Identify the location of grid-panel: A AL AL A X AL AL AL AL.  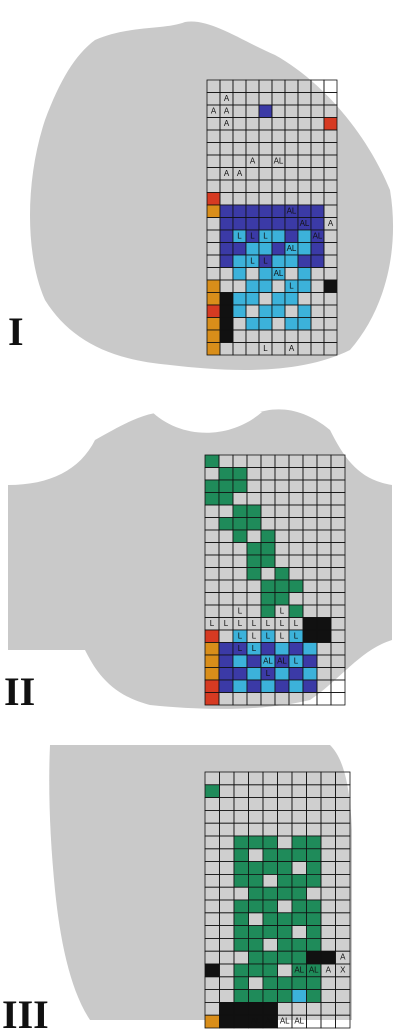
(277, 900).